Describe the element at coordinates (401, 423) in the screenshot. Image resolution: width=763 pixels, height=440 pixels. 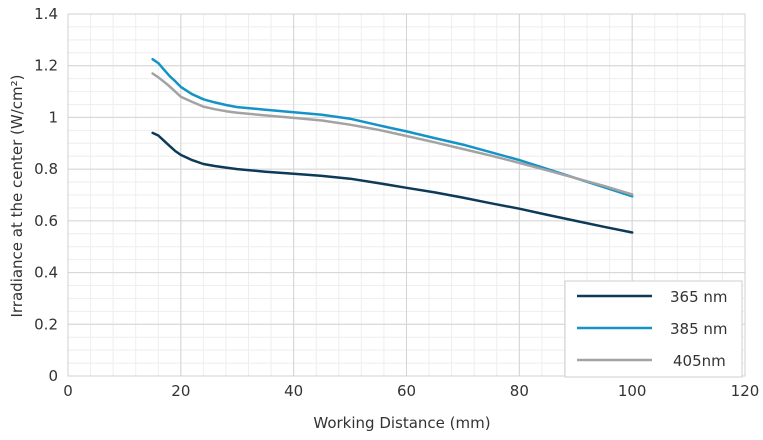
I see `x-axis-label: Working Distance (mm)` at that location.